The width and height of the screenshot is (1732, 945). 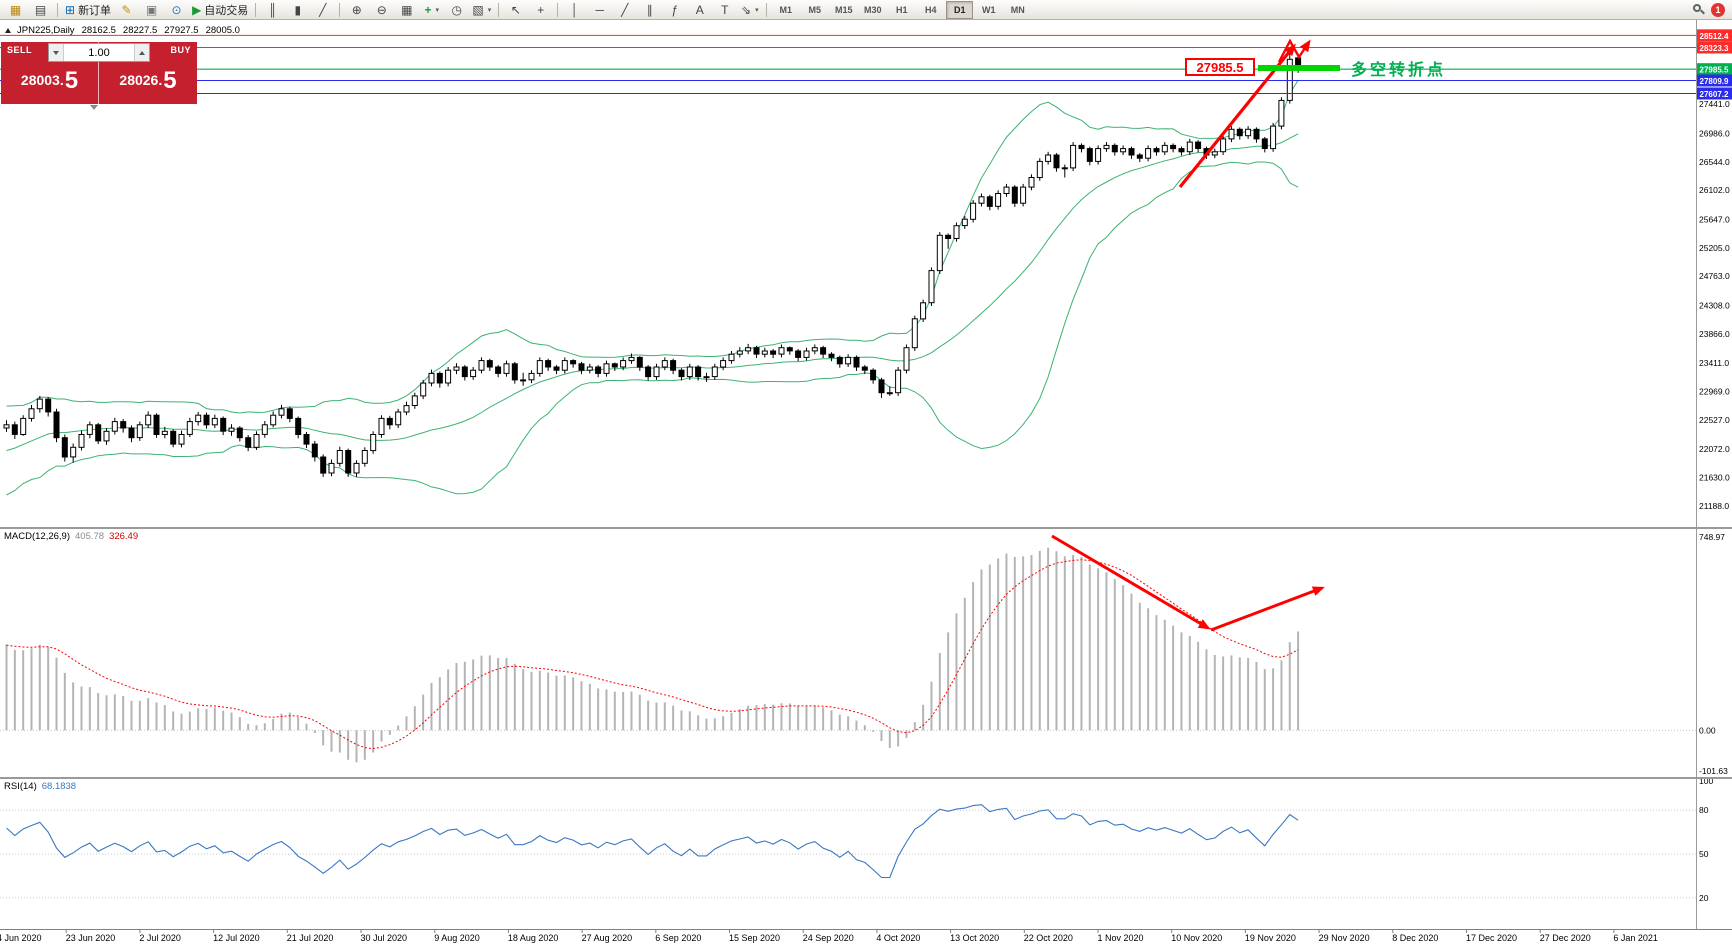 What do you see at coordinates (40, 9) in the screenshot?
I see `profiles-icon: ▤` at bounding box center [40, 9].